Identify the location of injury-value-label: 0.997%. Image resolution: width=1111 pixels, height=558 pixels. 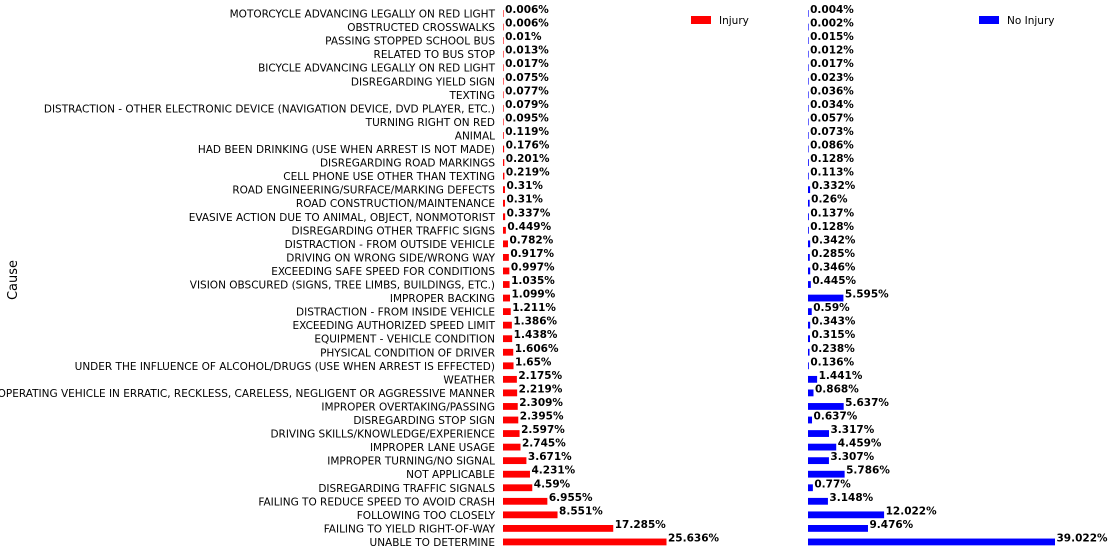
(533, 267).